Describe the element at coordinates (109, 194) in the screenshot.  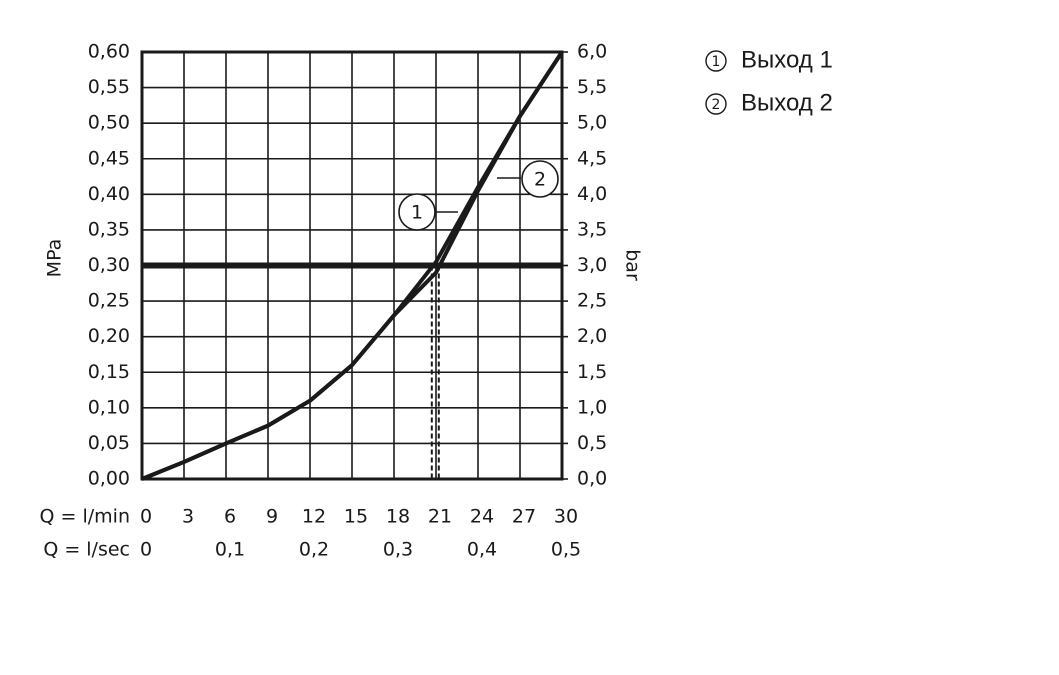
I see `y-tick-label: 0,40` at that location.